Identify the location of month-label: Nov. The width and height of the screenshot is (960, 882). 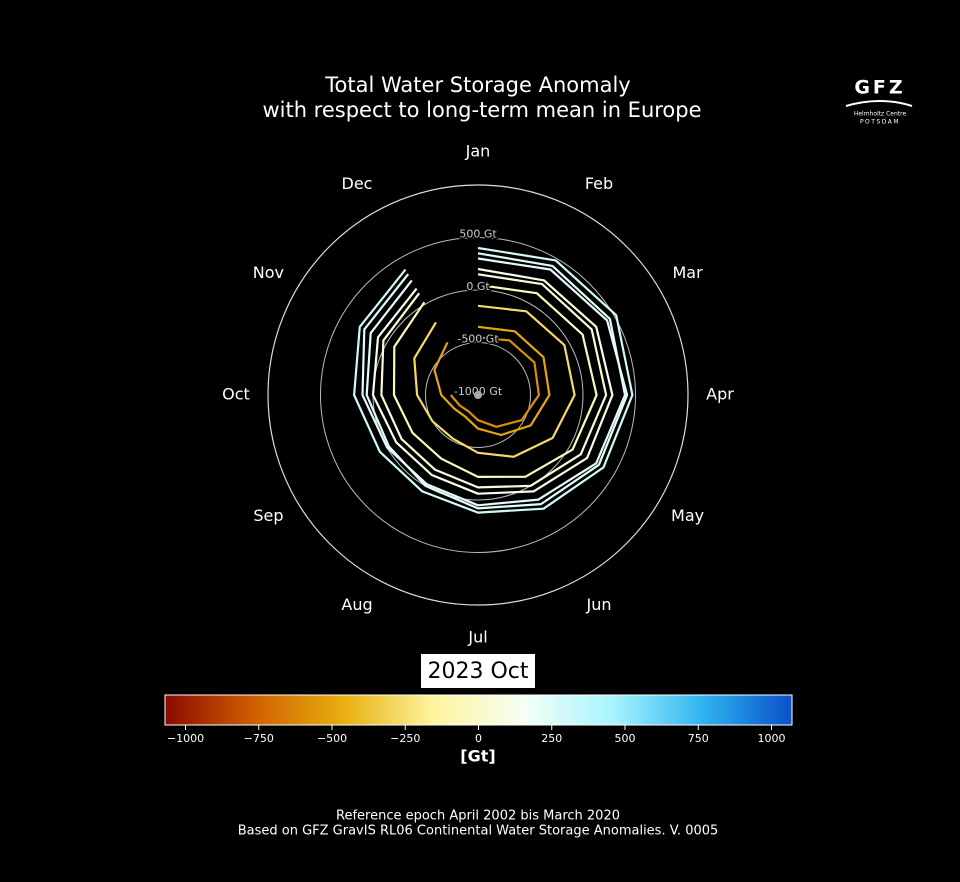
(268, 272).